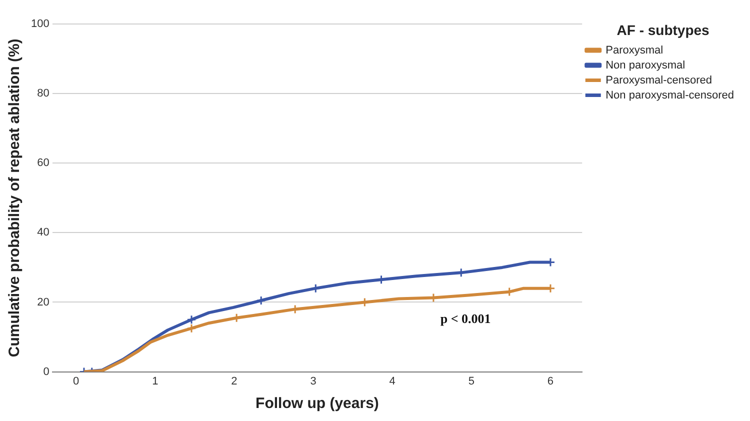 This screenshot has width=750, height=421. What do you see at coordinates (646, 65) in the screenshot?
I see `legend-label: Non paroxysmal` at bounding box center [646, 65].